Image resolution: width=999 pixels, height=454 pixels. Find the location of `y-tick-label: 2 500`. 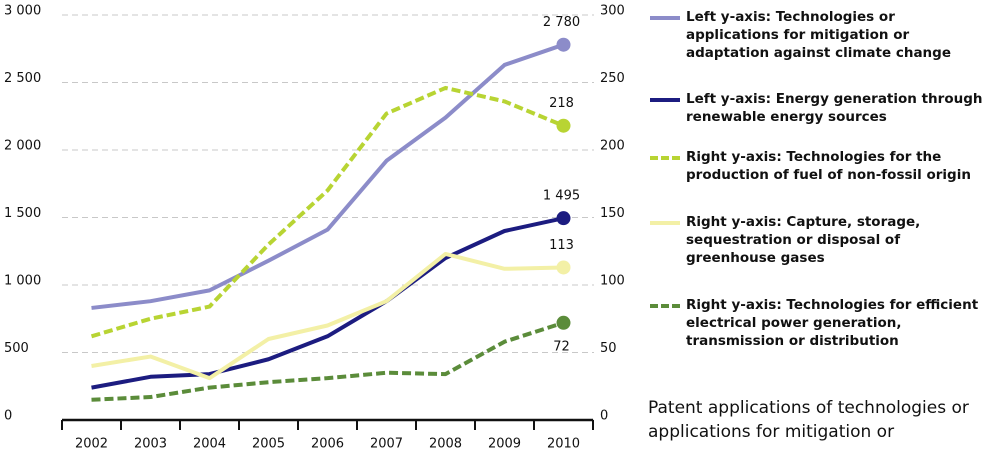

y-tick-label: 2 500 is located at coordinates (22, 78).